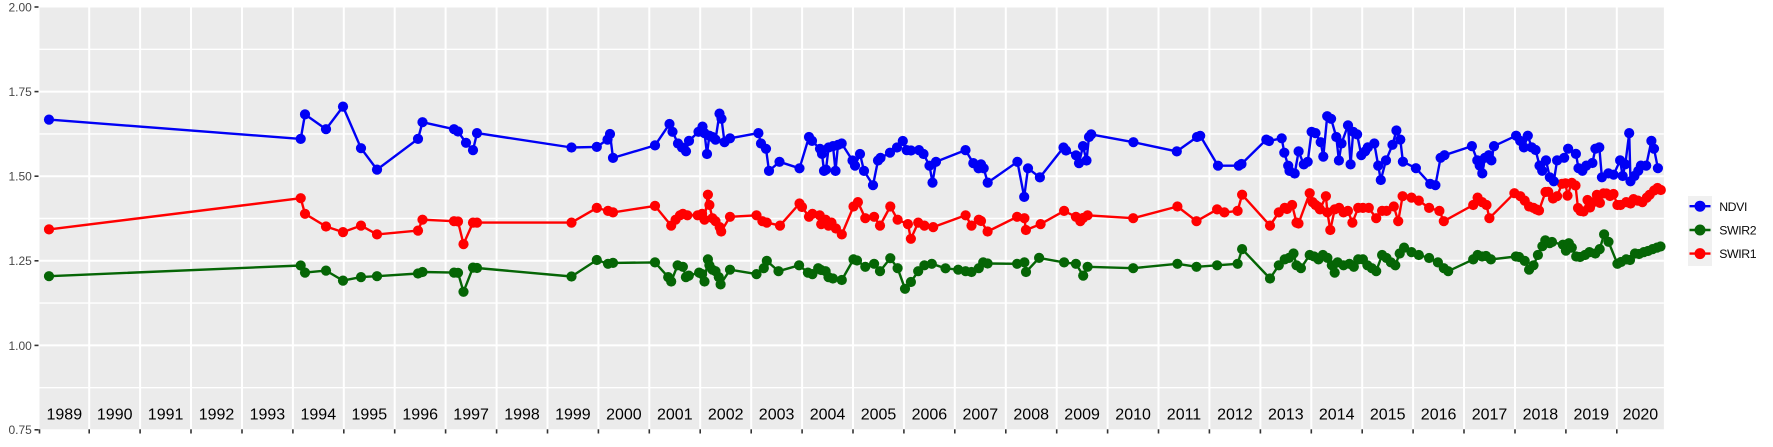 This screenshot has width=1773, height=447. Describe the element at coordinates (930, 414) in the screenshot. I see `svg-text: 2006` at that location.